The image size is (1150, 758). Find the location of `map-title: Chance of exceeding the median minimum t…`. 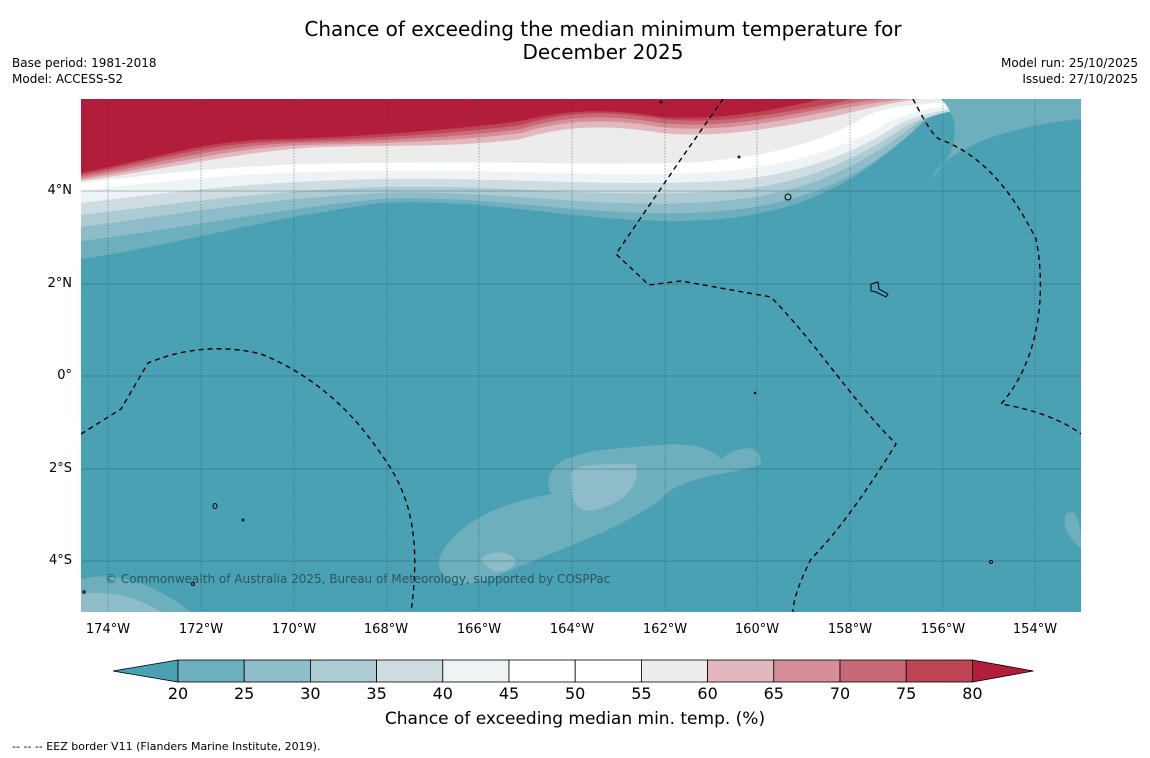

map-title: Chance of exceeding the median minimum t… is located at coordinates (575, 41).